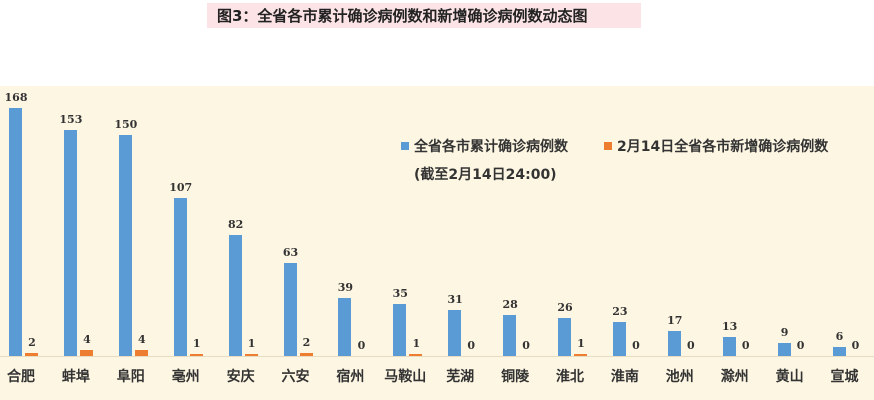 The image size is (874, 400). I want to click on legend-sublabel-date: (截至2月14日24:00), so click(485, 175).